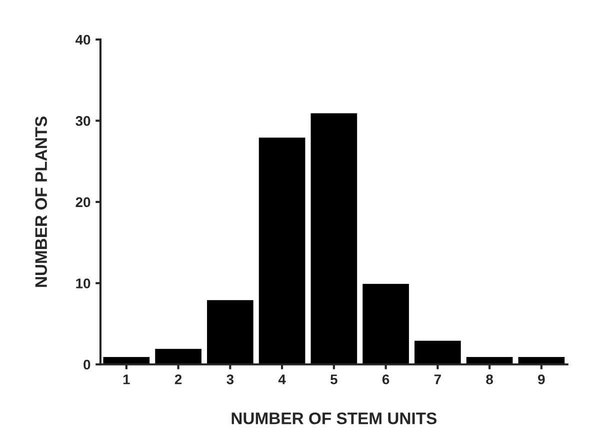  I want to click on y-tick-label: 0, so click(87, 365).